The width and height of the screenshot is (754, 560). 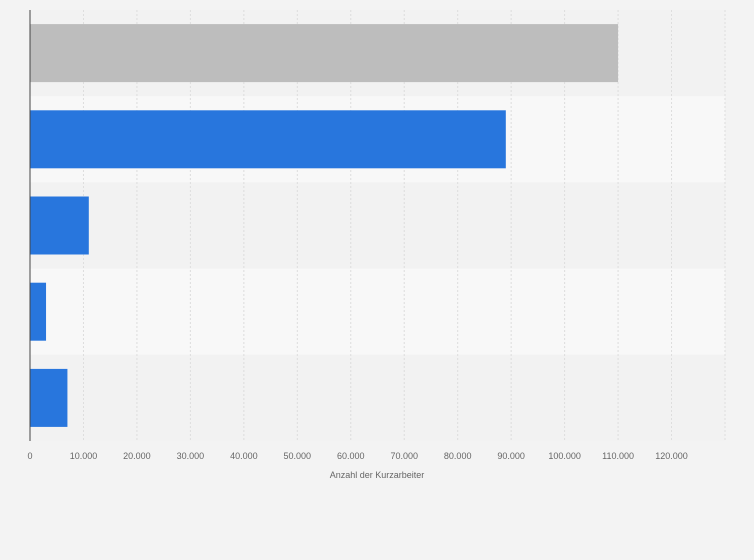 What do you see at coordinates (137, 456) in the screenshot?
I see `x-tick-label-3: 20.000` at bounding box center [137, 456].